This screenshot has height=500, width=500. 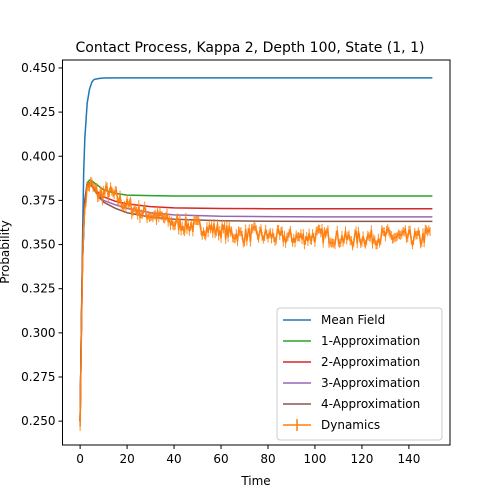 I want to click on x-axis-label: Time, so click(x=255, y=481).